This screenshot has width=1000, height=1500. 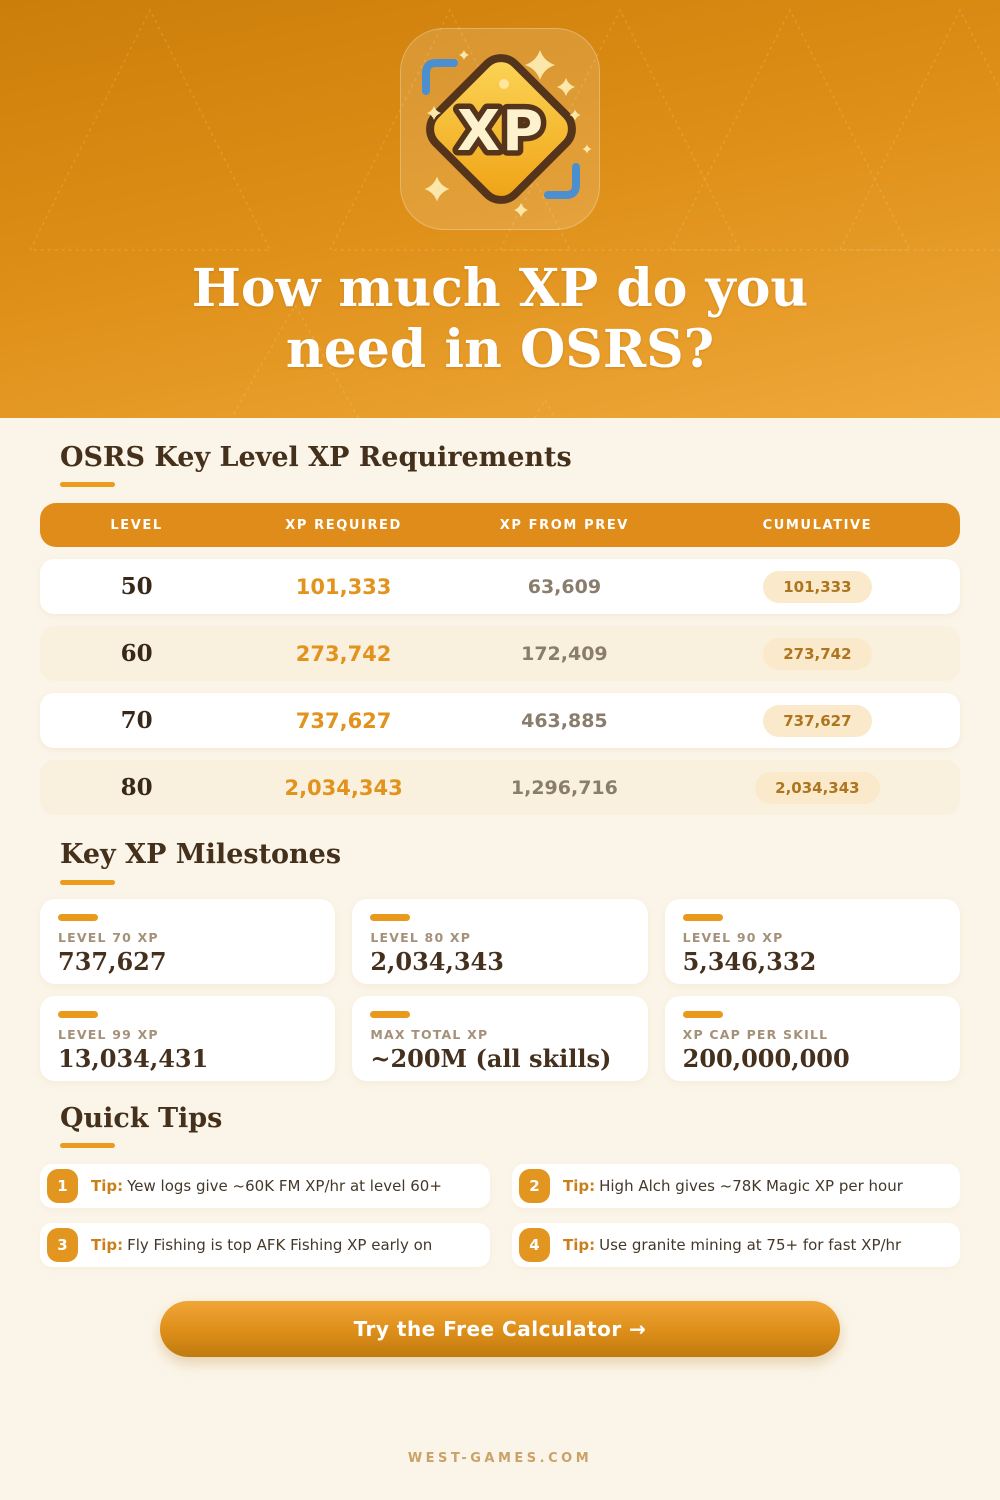 What do you see at coordinates (136, 587) in the screenshot?
I see `level-cell: 50` at bounding box center [136, 587].